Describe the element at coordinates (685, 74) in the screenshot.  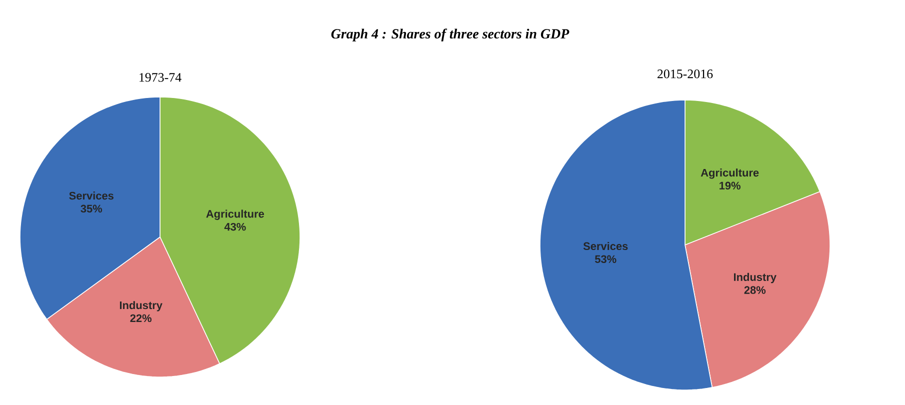
I see `chart-title: 2015-2016` at that location.